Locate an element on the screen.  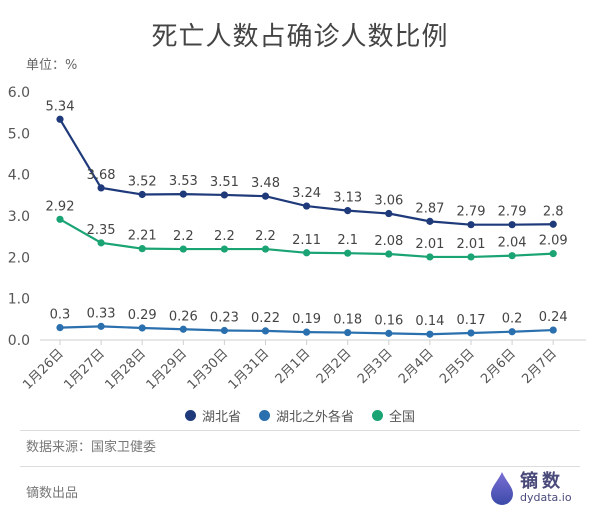
data-label-hubei: 2.87 is located at coordinates (429, 208).